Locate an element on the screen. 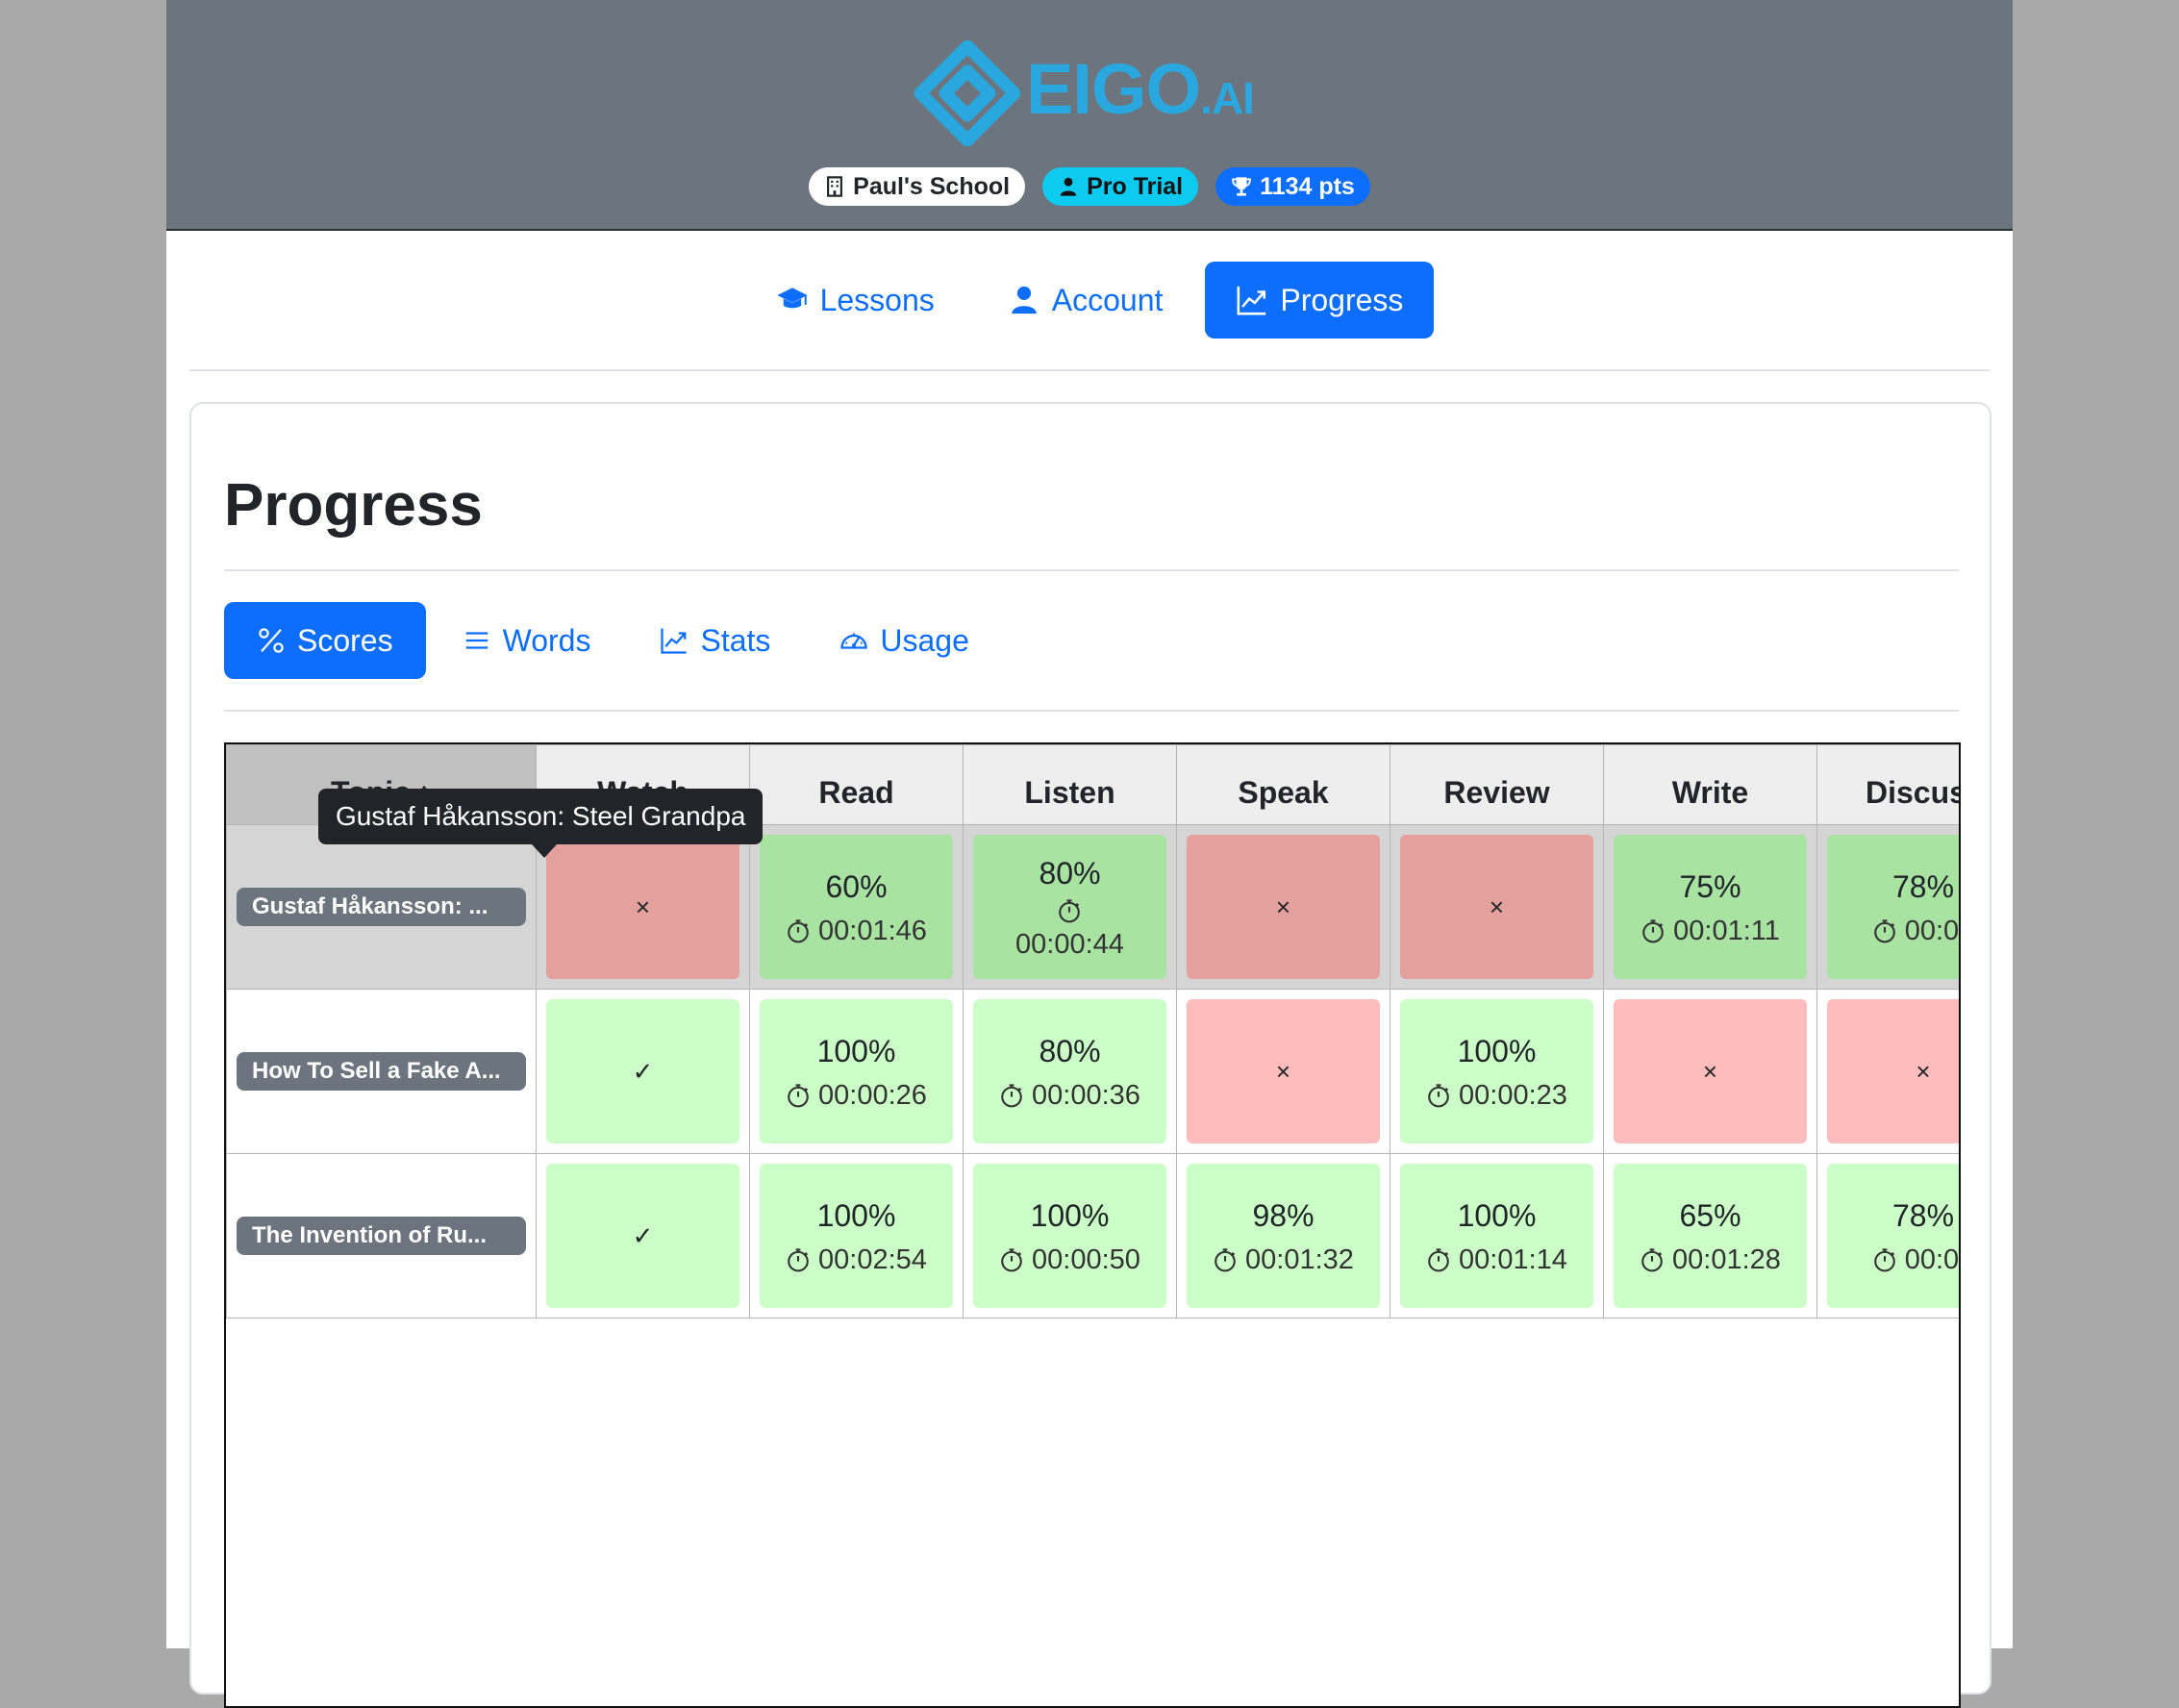  score-box: 100% 00:01:14 is located at coordinates (1496, 1236).